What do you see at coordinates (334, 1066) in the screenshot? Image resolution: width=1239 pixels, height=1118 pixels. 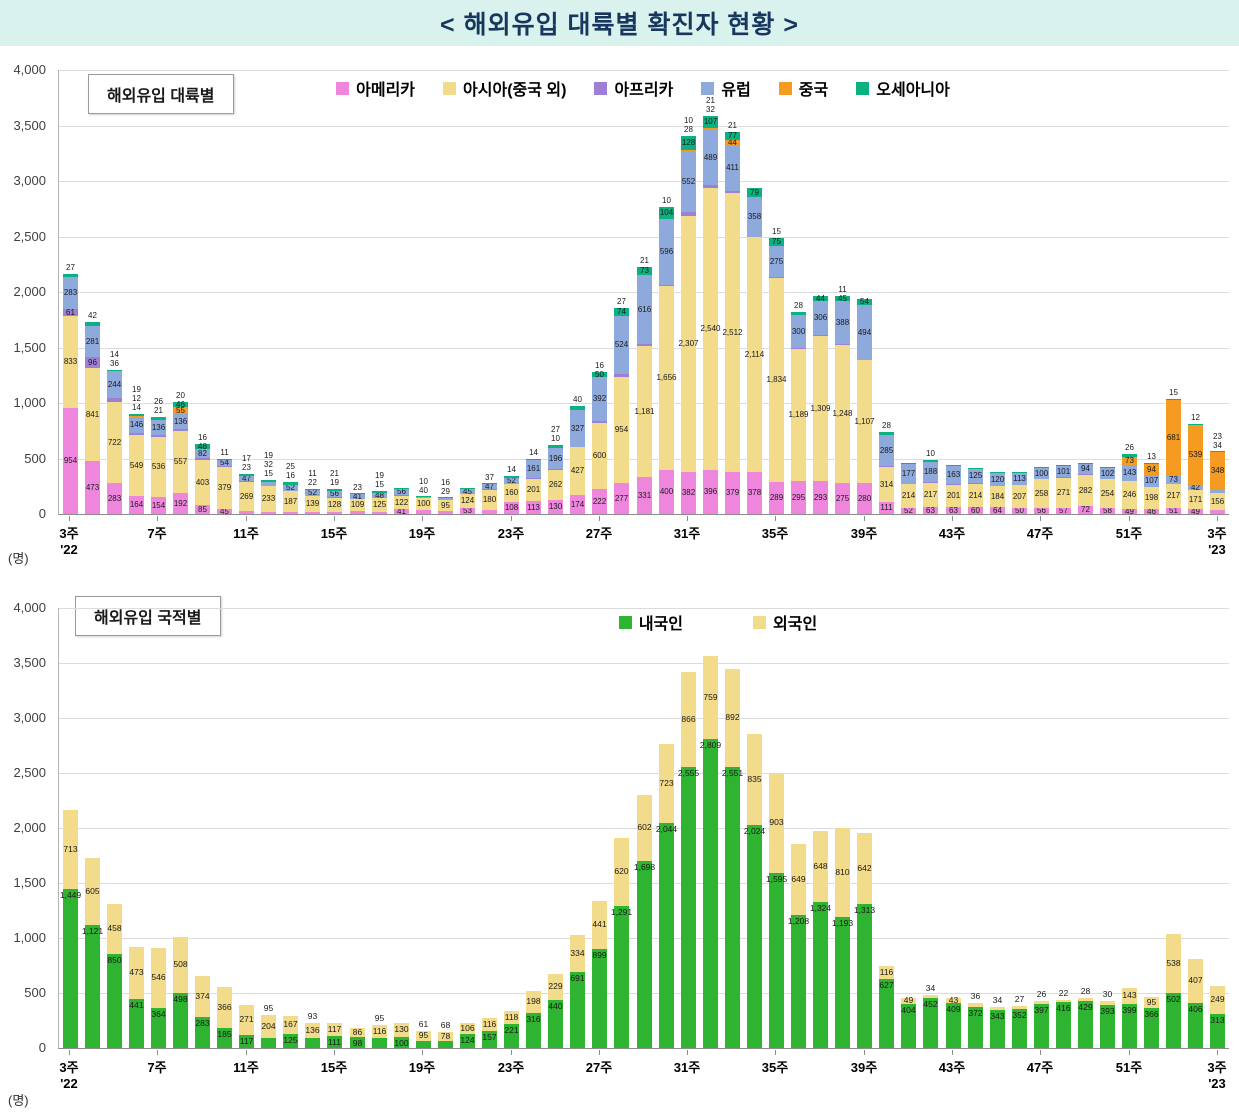 I see `x-tick-label: 15주` at bounding box center [334, 1066].